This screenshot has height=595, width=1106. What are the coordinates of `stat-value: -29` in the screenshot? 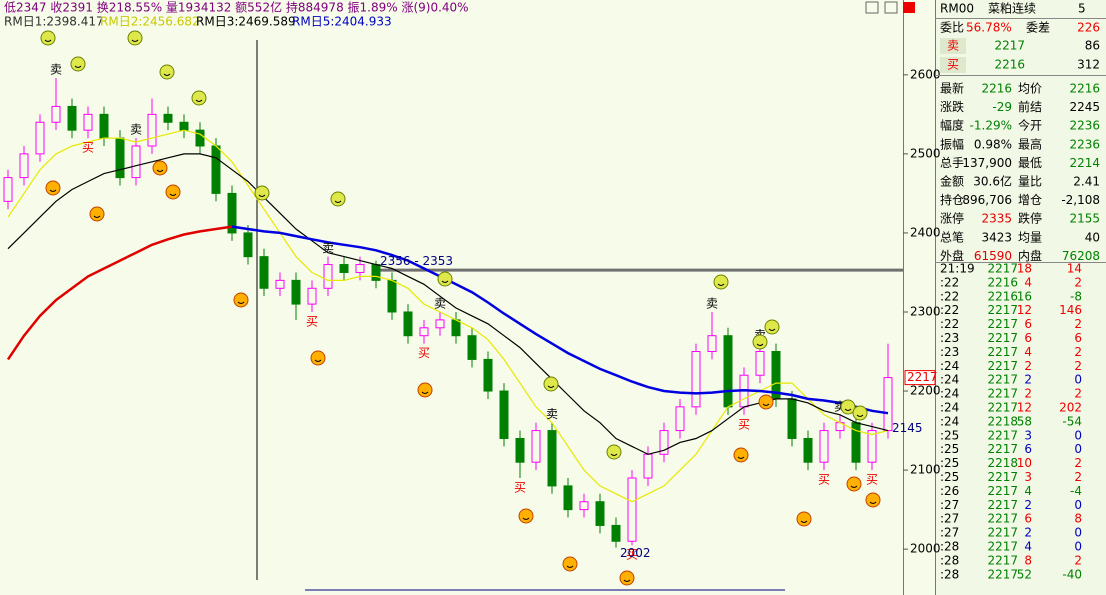 It's located at (1002, 107).